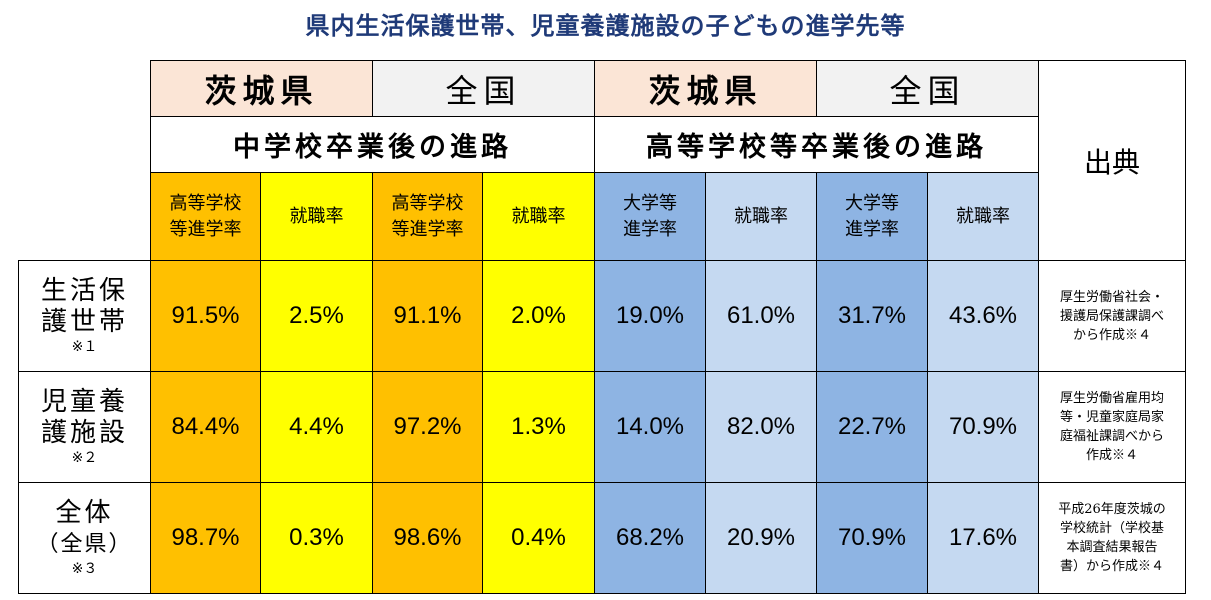 The width and height of the screenshot is (1211, 600). I want to click on value-cell: 68.2%, so click(650, 538).